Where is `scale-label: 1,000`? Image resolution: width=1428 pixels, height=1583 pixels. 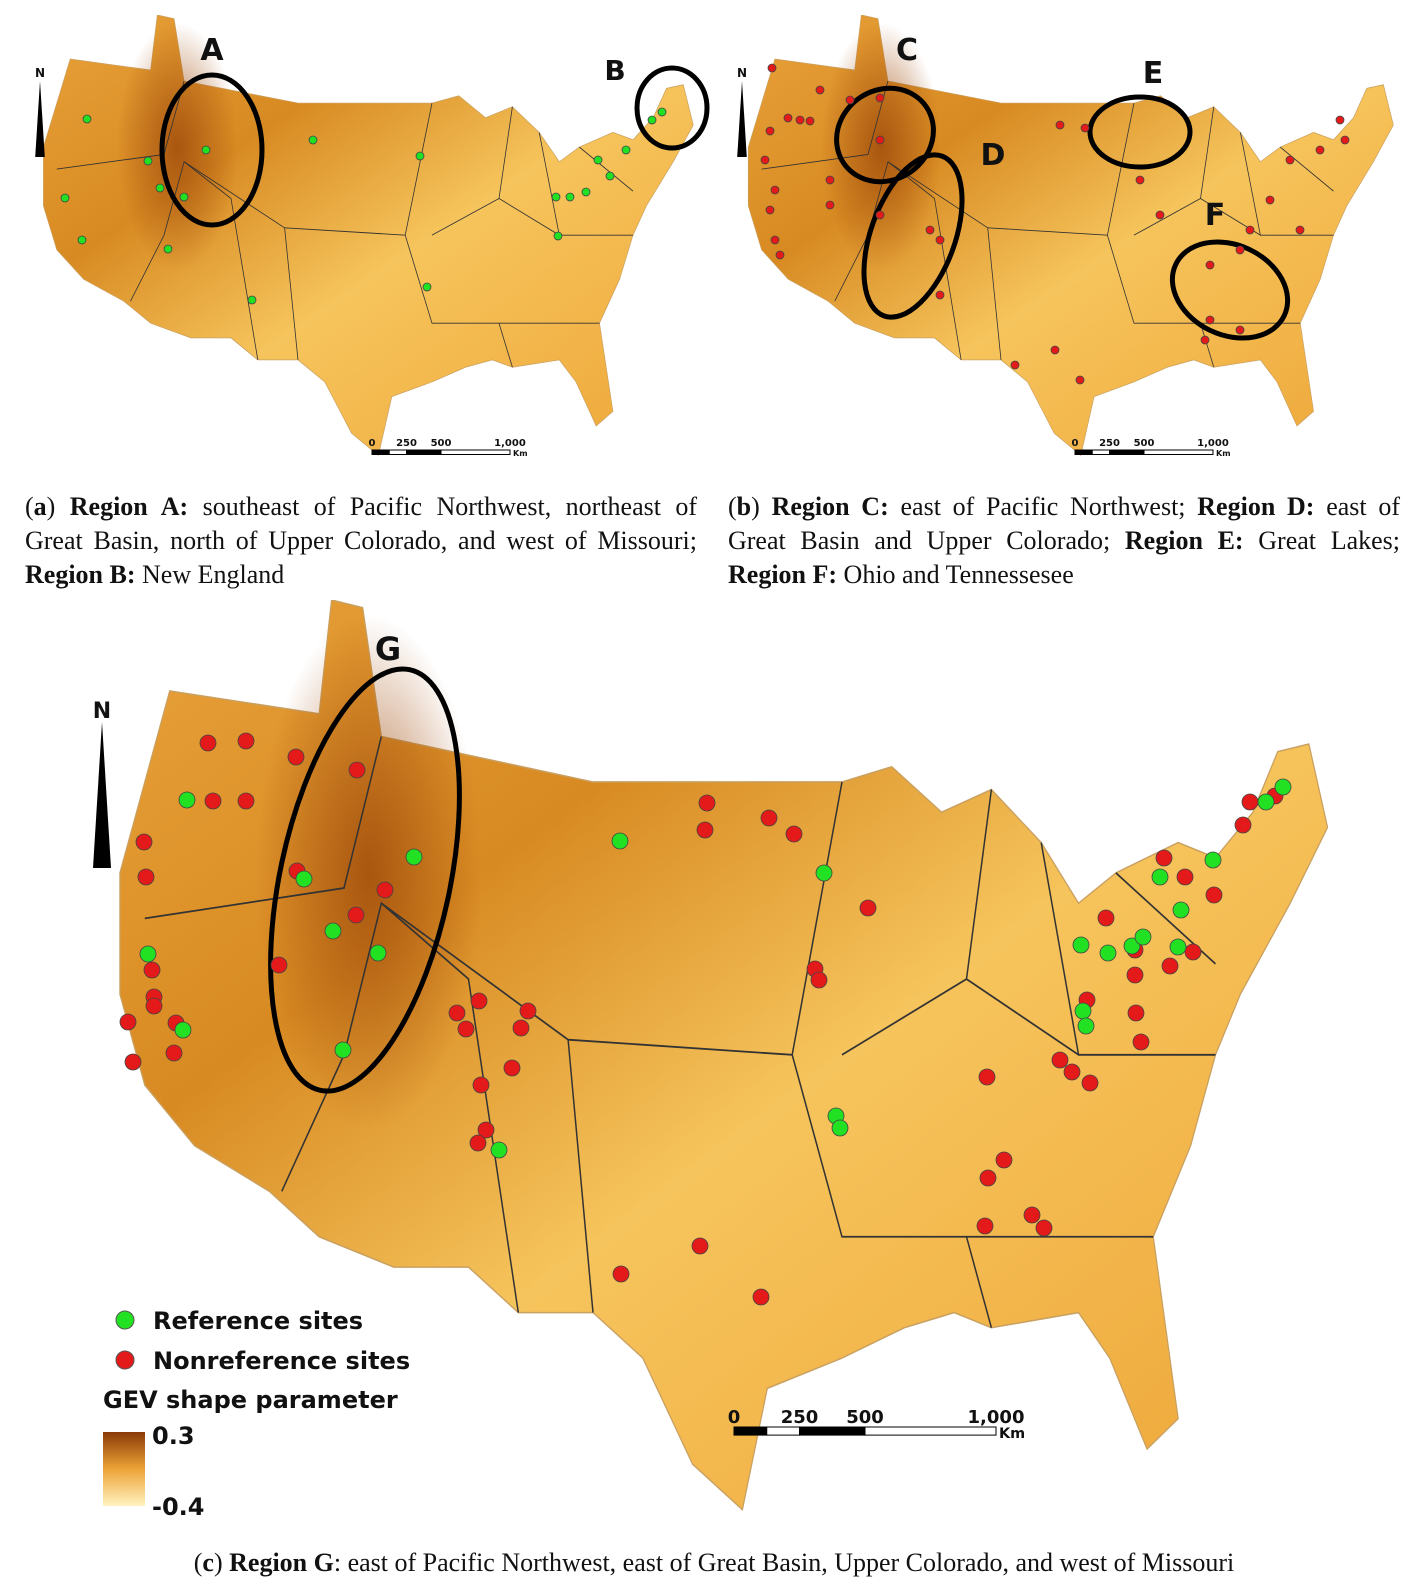 scale-label: 1,000 is located at coordinates (996, 1417).